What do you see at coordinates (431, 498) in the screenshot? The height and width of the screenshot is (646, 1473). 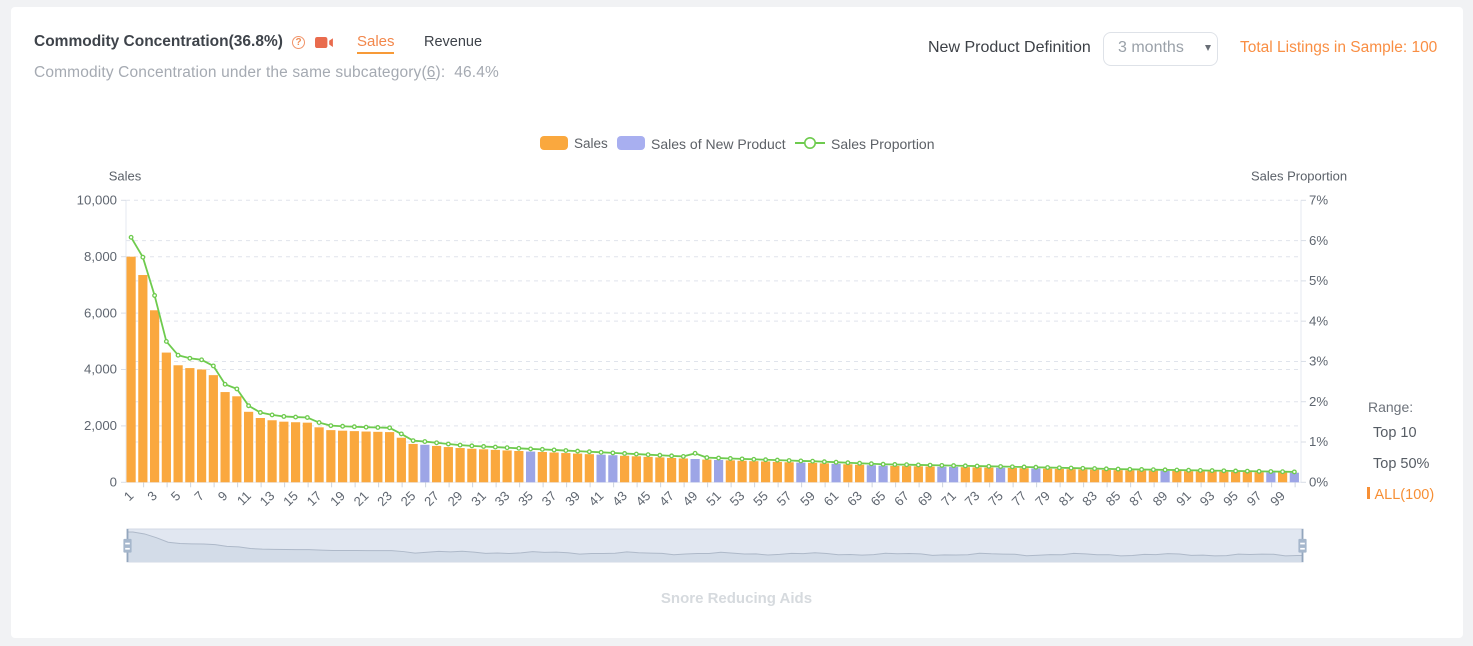 I see `svg-text: 27` at bounding box center [431, 498].